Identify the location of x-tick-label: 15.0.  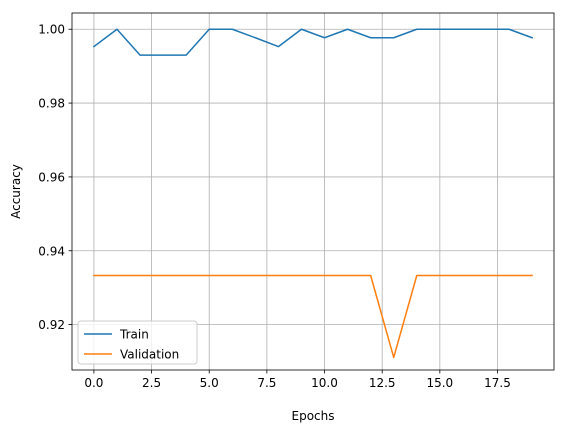
(439, 383).